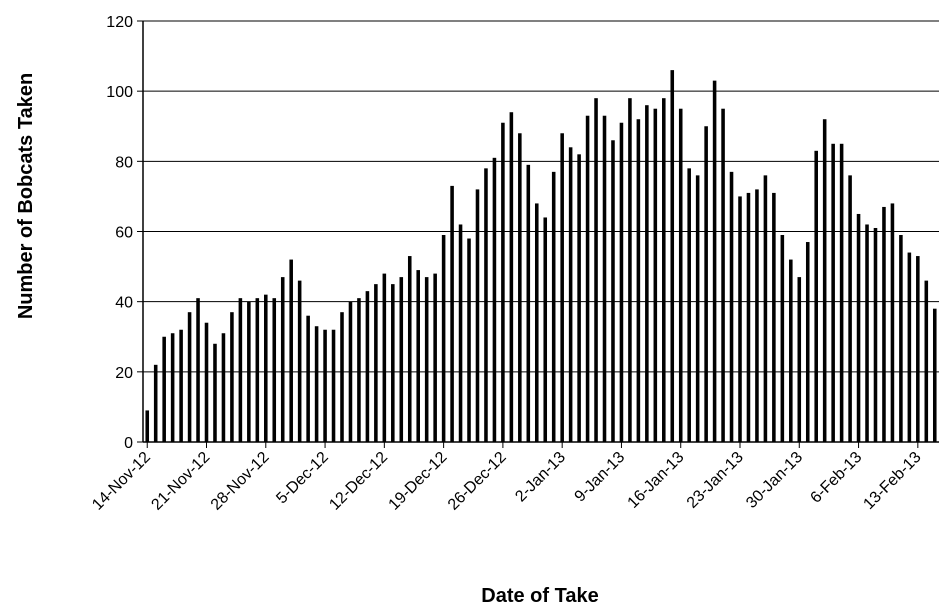 Image resolution: width=939 pixels, height=611 pixels. I want to click on y-tick-labels: 0 20 40 60 80 100 120, so click(119, 233).